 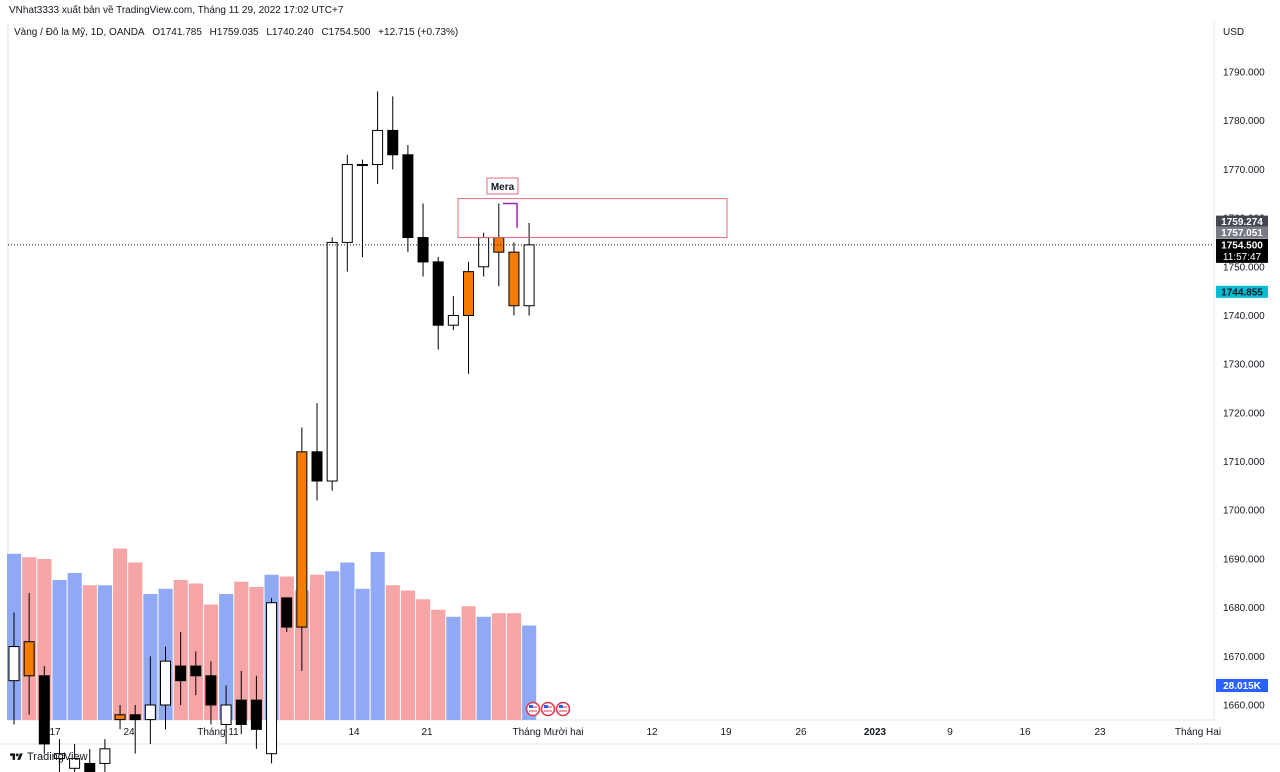 I want to click on price-axis-label: 1740.000, so click(x=1244, y=316).